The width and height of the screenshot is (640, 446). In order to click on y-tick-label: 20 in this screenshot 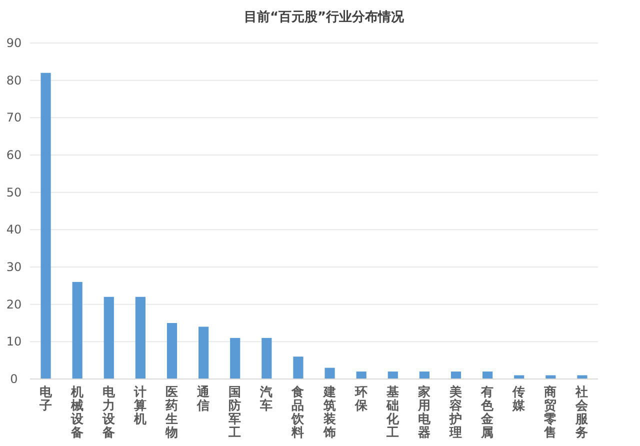, I will do `click(14, 304)`.